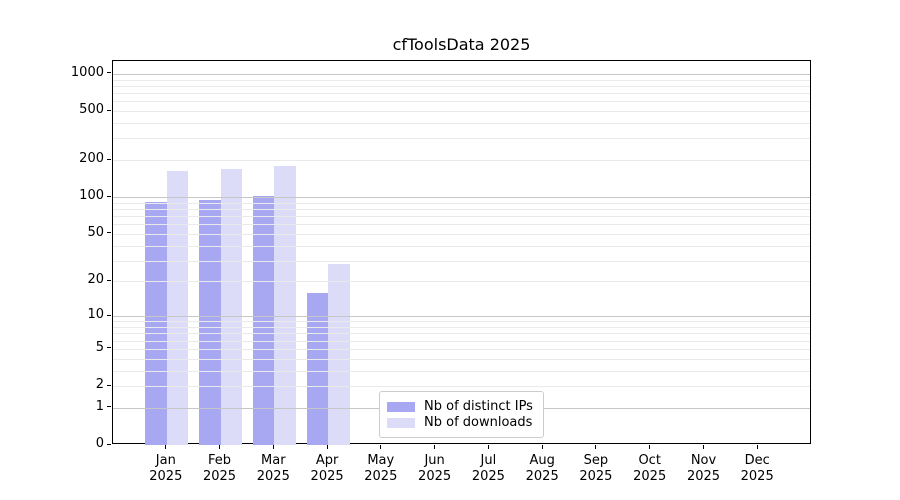 Image resolution: width=900 pixels, height=500 pixels. I want to click on x-tick-label-aug: Aug 2025, so click(542, 468).